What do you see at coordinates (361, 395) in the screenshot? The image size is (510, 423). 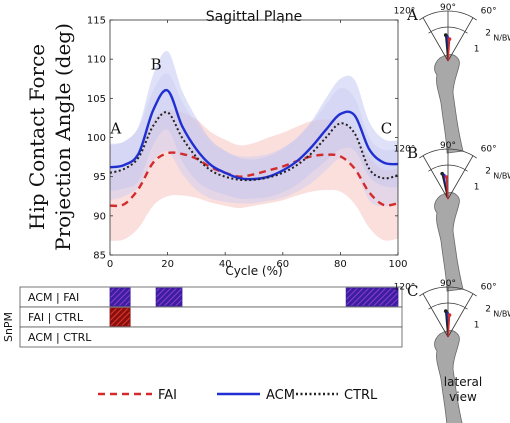 I see `legend-label-ctrl: CTRL` at bounding box center [361, 395].